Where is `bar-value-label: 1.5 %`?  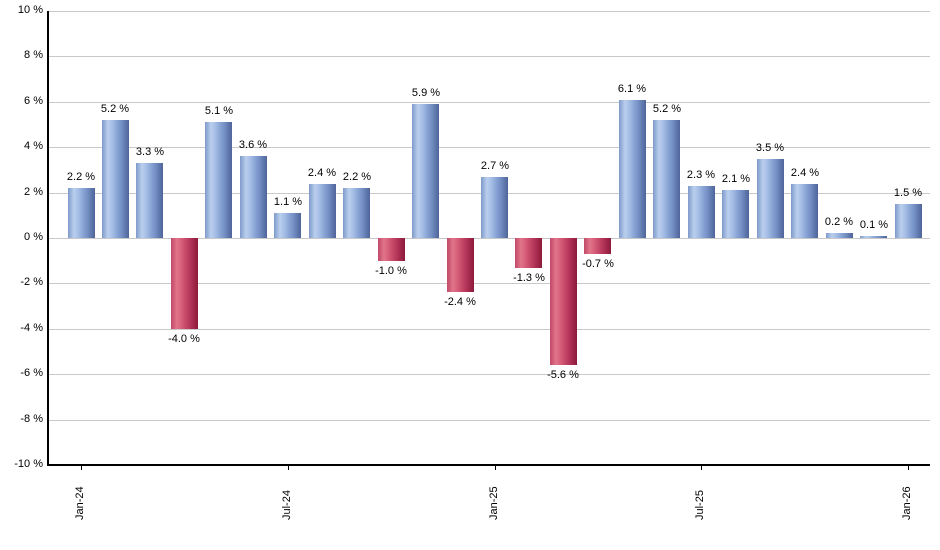
bar-value-label: 1.5 % is located at coordinates (908, 193).